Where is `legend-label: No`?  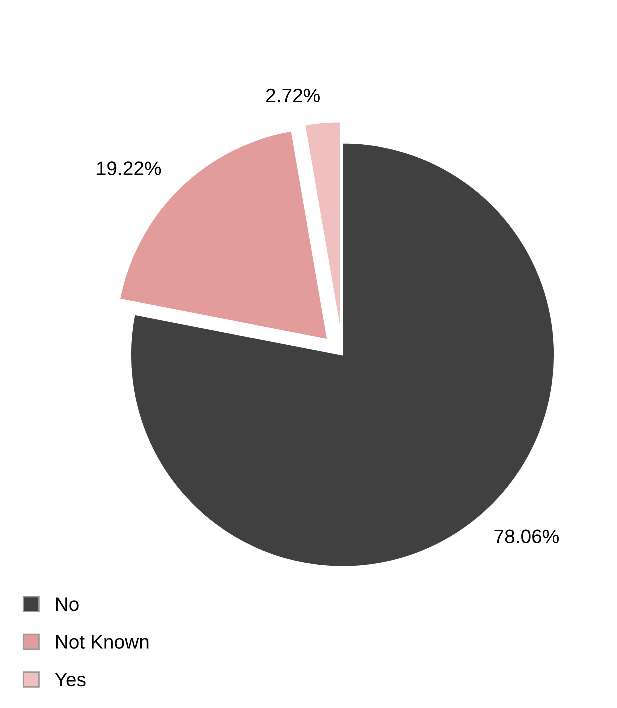
legend-label: No is located at coordinates (67, 605).